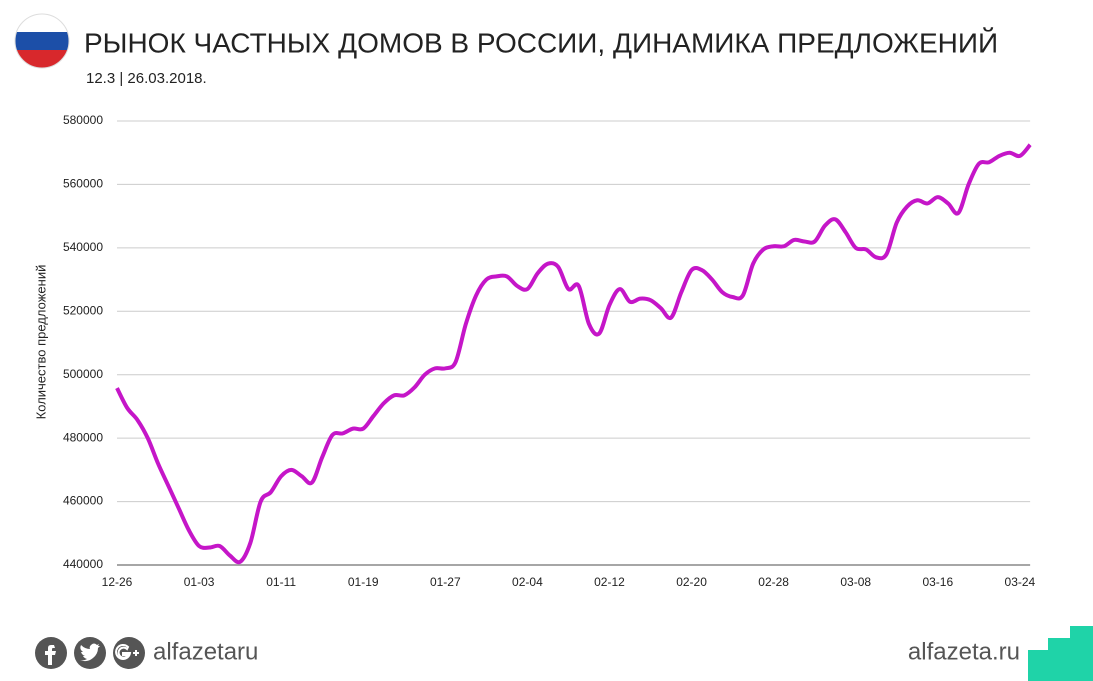 The width and height of the screenshot is (1093, 681). What do you see at coordinates (83, 120) in the screenshot?
I see `y-tick-label: 580000` at bounding box center [83, 120].